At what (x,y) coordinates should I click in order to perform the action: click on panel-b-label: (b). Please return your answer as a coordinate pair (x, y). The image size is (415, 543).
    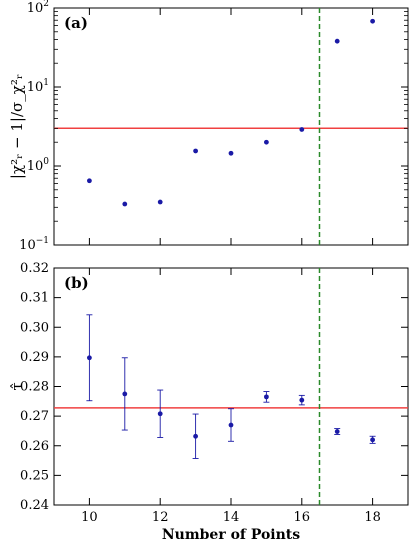
    Looking at the image, I should click on (76, 283).